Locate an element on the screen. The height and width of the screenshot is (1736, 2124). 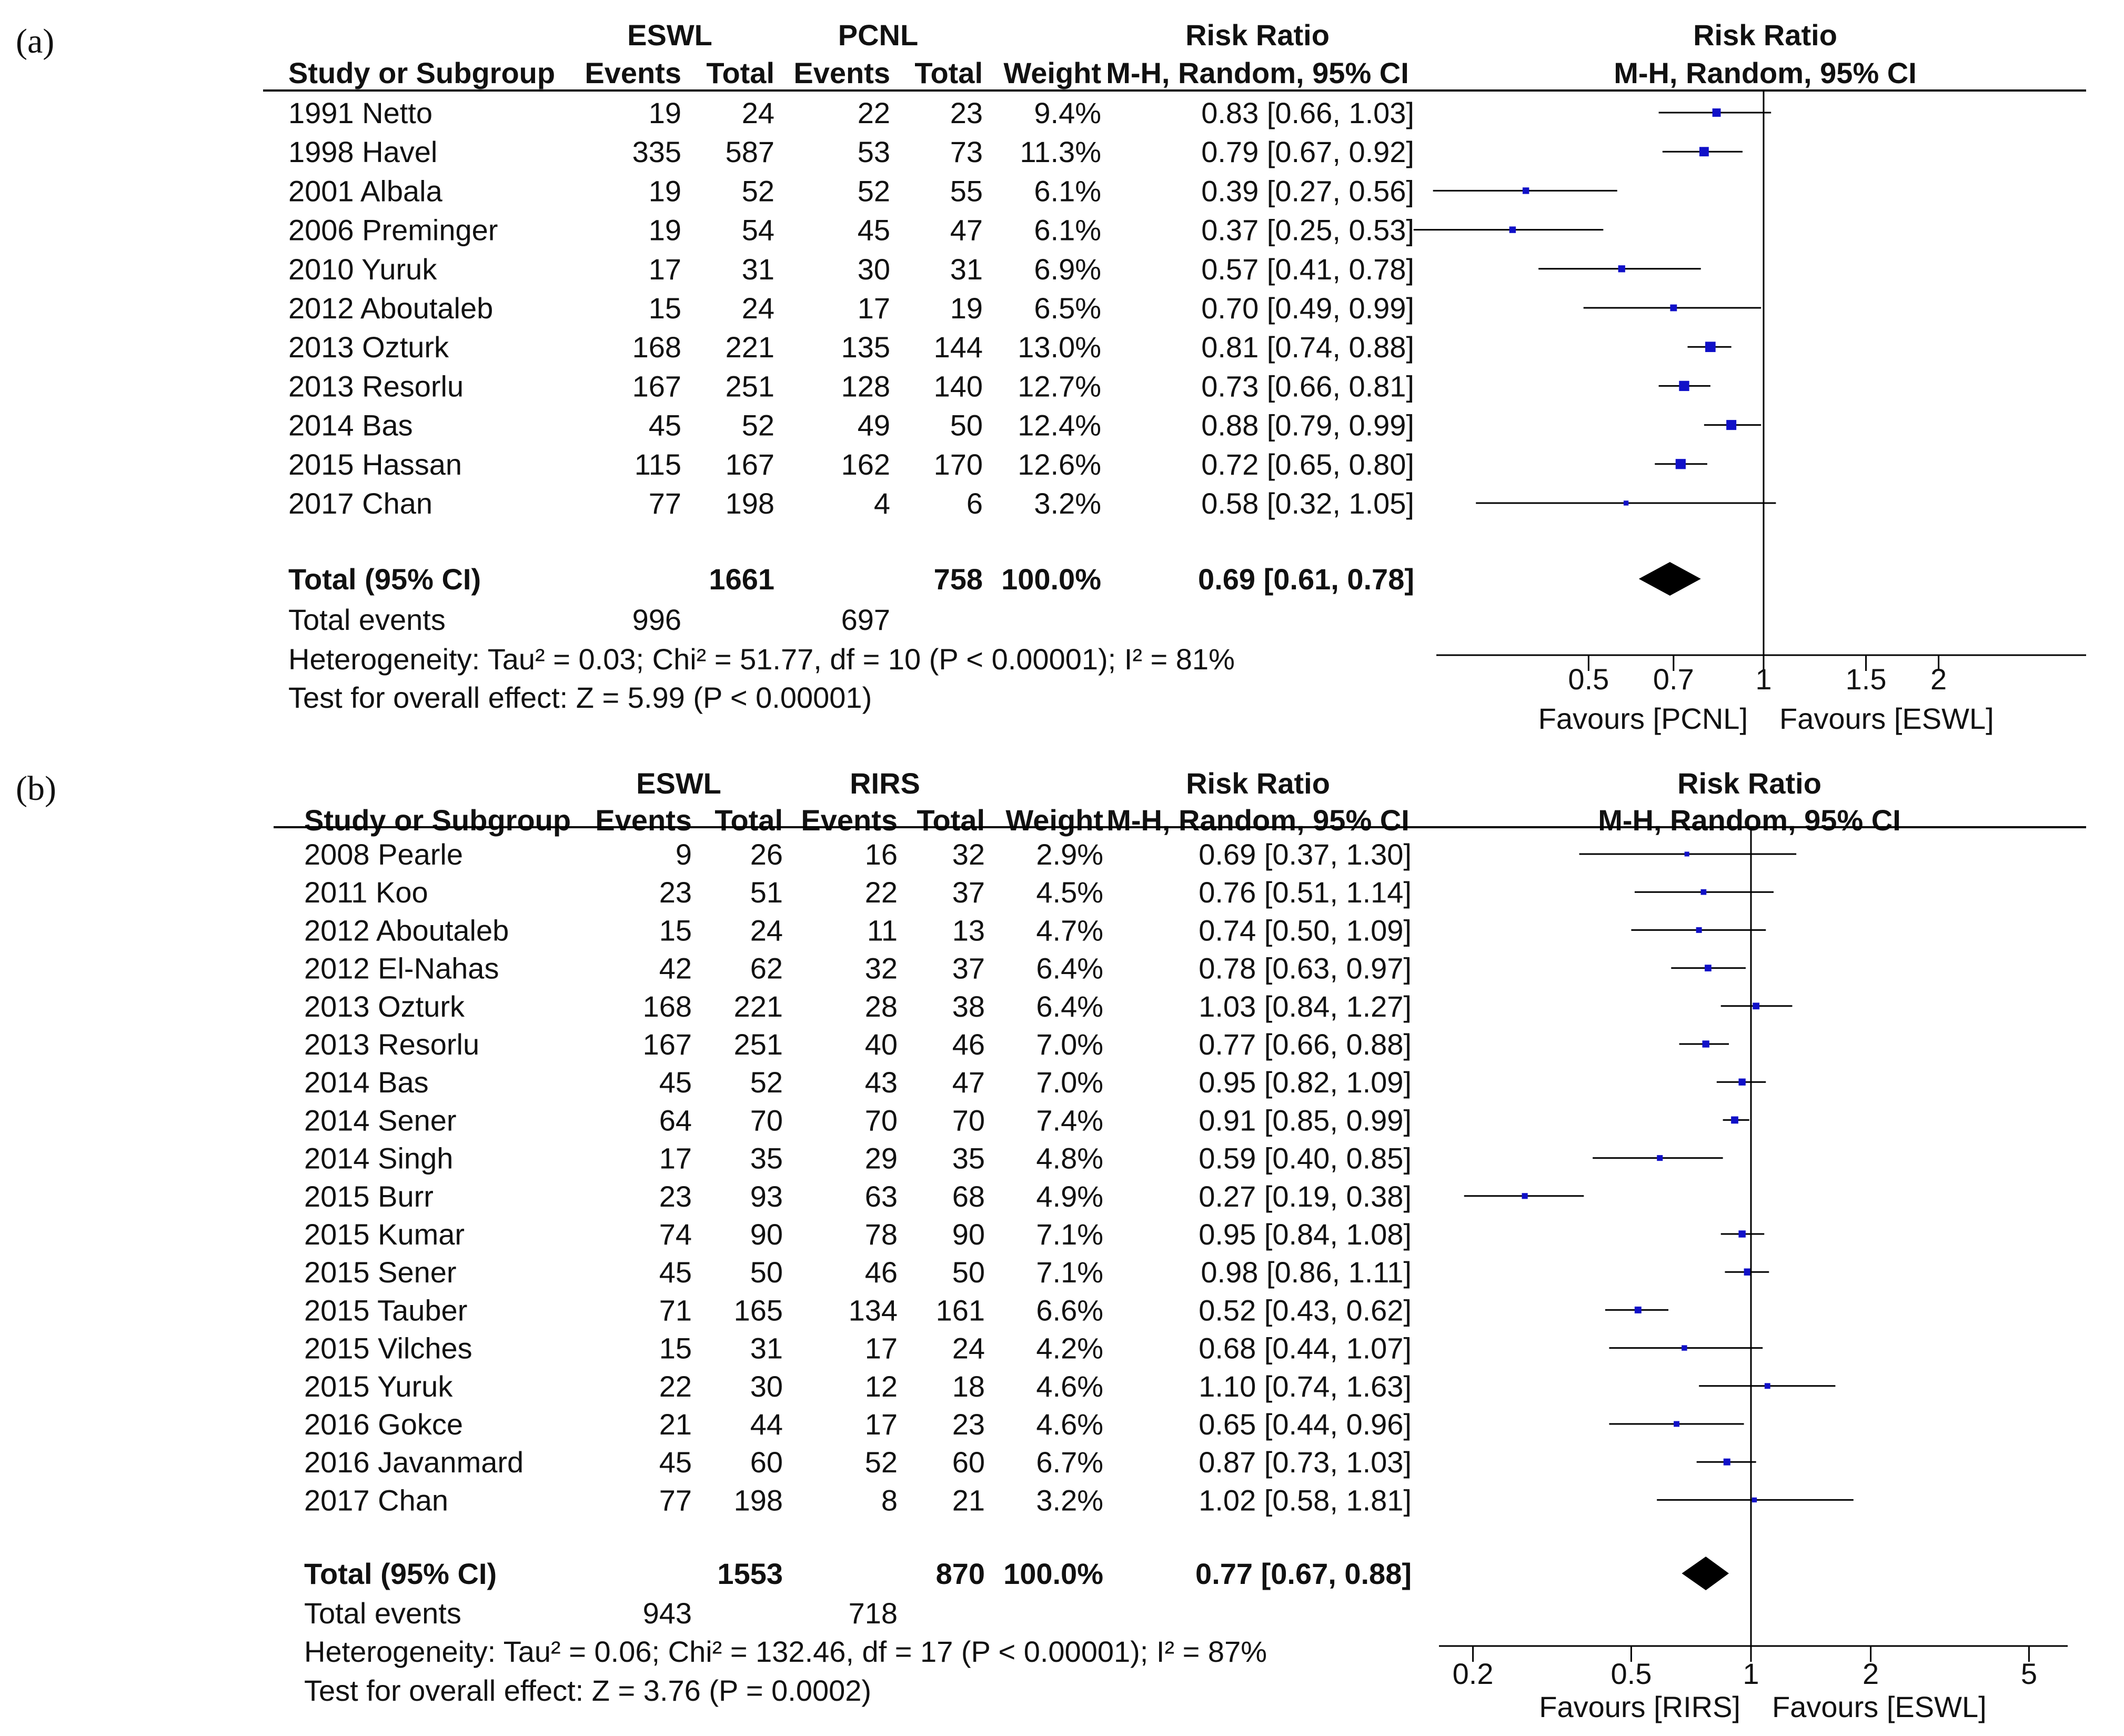
risk-ratio-ci: 0.70 [0.49, 0.99] is located at coordinates (1307, 308).